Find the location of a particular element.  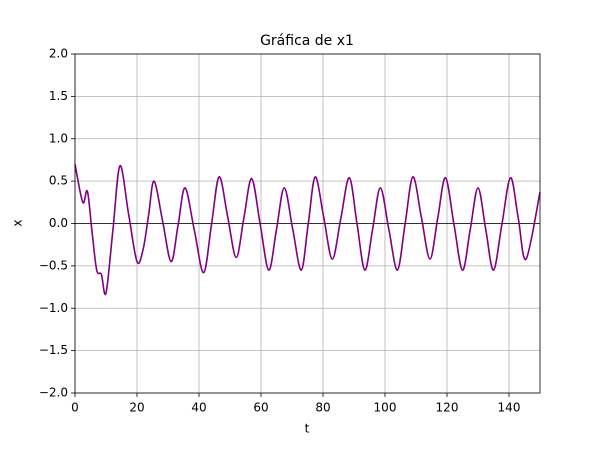

y-tick-label: 0.0 is located at coordinates (58, 223).